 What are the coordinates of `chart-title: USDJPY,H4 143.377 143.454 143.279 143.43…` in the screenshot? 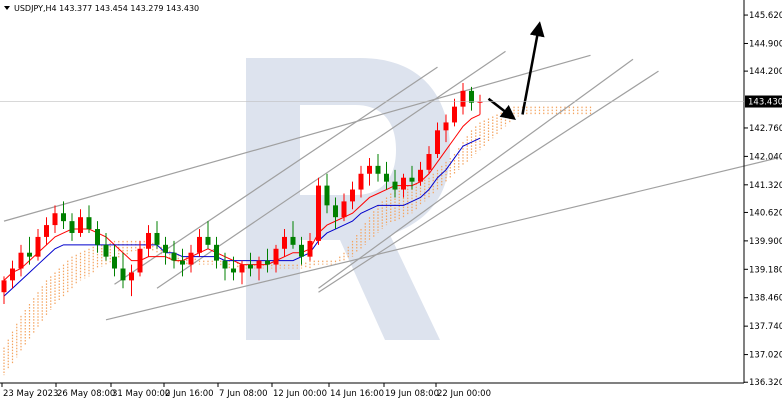 It's located at (106, 8).